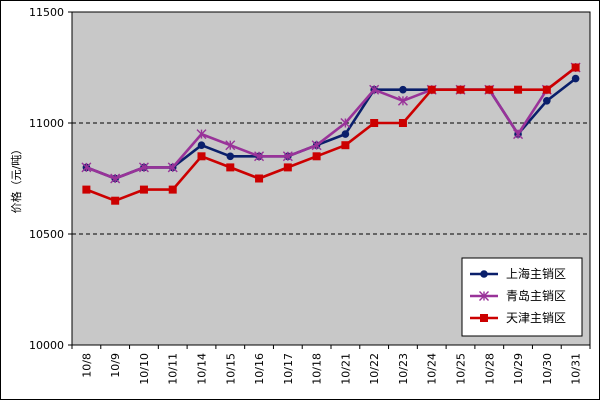 The height and width of the screenshot is (400, 600). What do you see at coordinates (46, 345) in the screenshot?
I see `y-tick-label: 10000` at bounding box center [46, 345].